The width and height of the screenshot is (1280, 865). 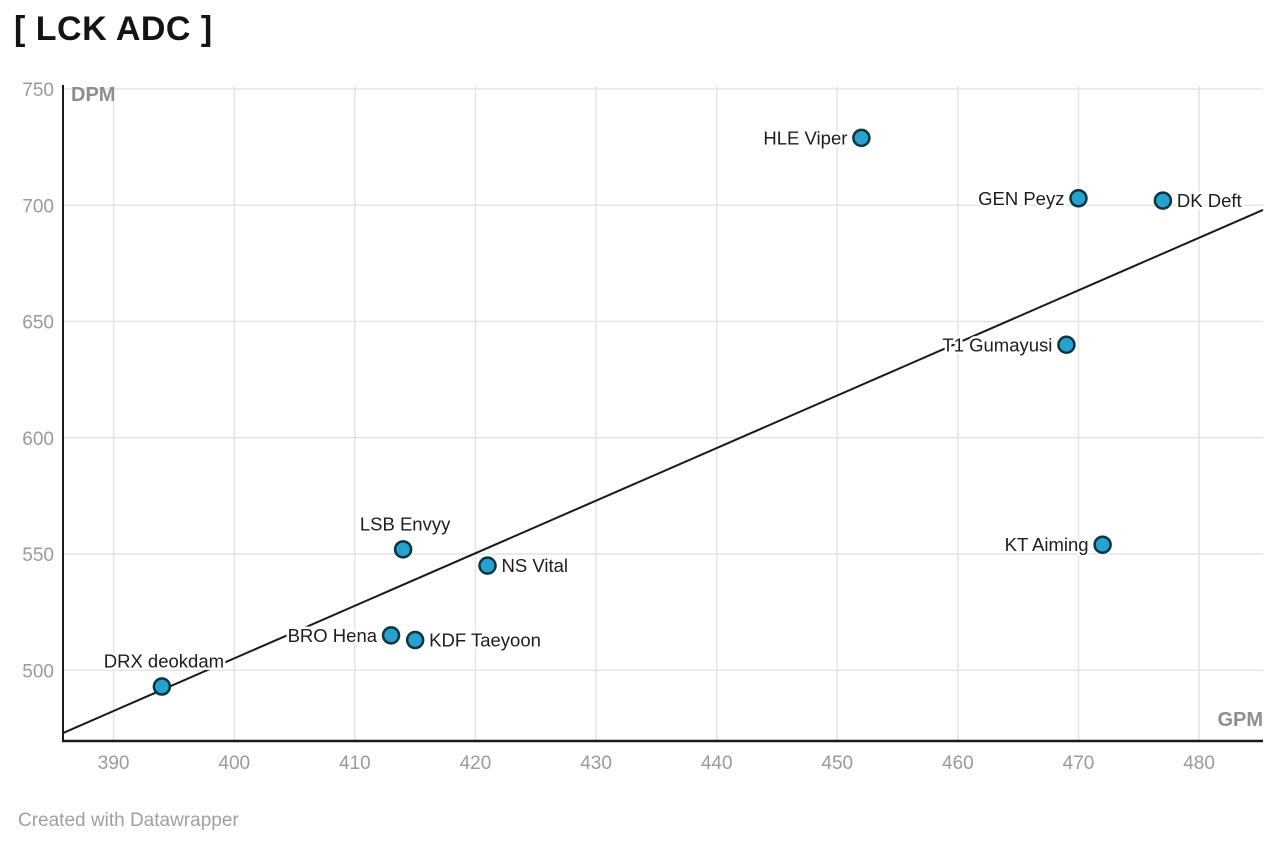 What do you see at coordinates (403, 549) in the screenshot?
I see `data-point-lsb-envyy` at bounding box center [403, 549].